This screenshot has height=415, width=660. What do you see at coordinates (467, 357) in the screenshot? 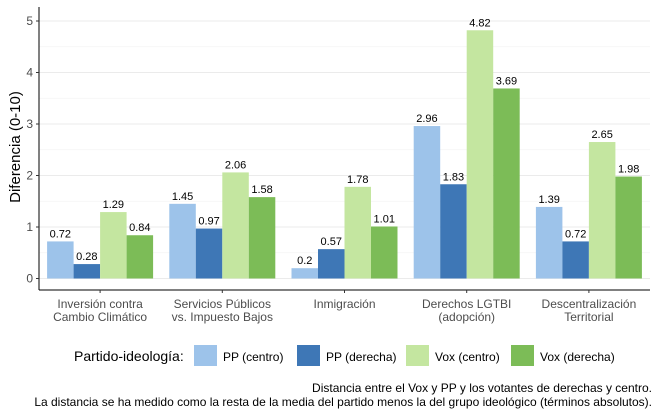
I see `legend-label: Vox (centro)` at bounding box center [467, 357].